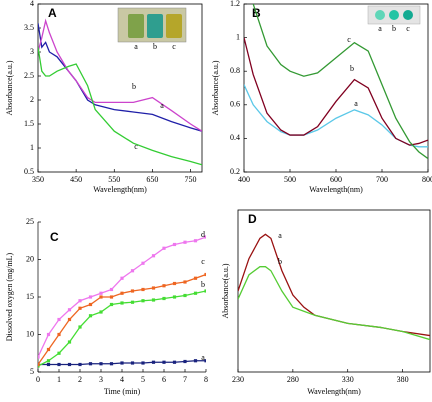 Image resolution: width=432 pixels, height=402 pixels. What do you see at coordinates (120, 189) in the screenshot?
I see `x-axis-label: Wavelength(nm)` at bounding box center [120, 189].